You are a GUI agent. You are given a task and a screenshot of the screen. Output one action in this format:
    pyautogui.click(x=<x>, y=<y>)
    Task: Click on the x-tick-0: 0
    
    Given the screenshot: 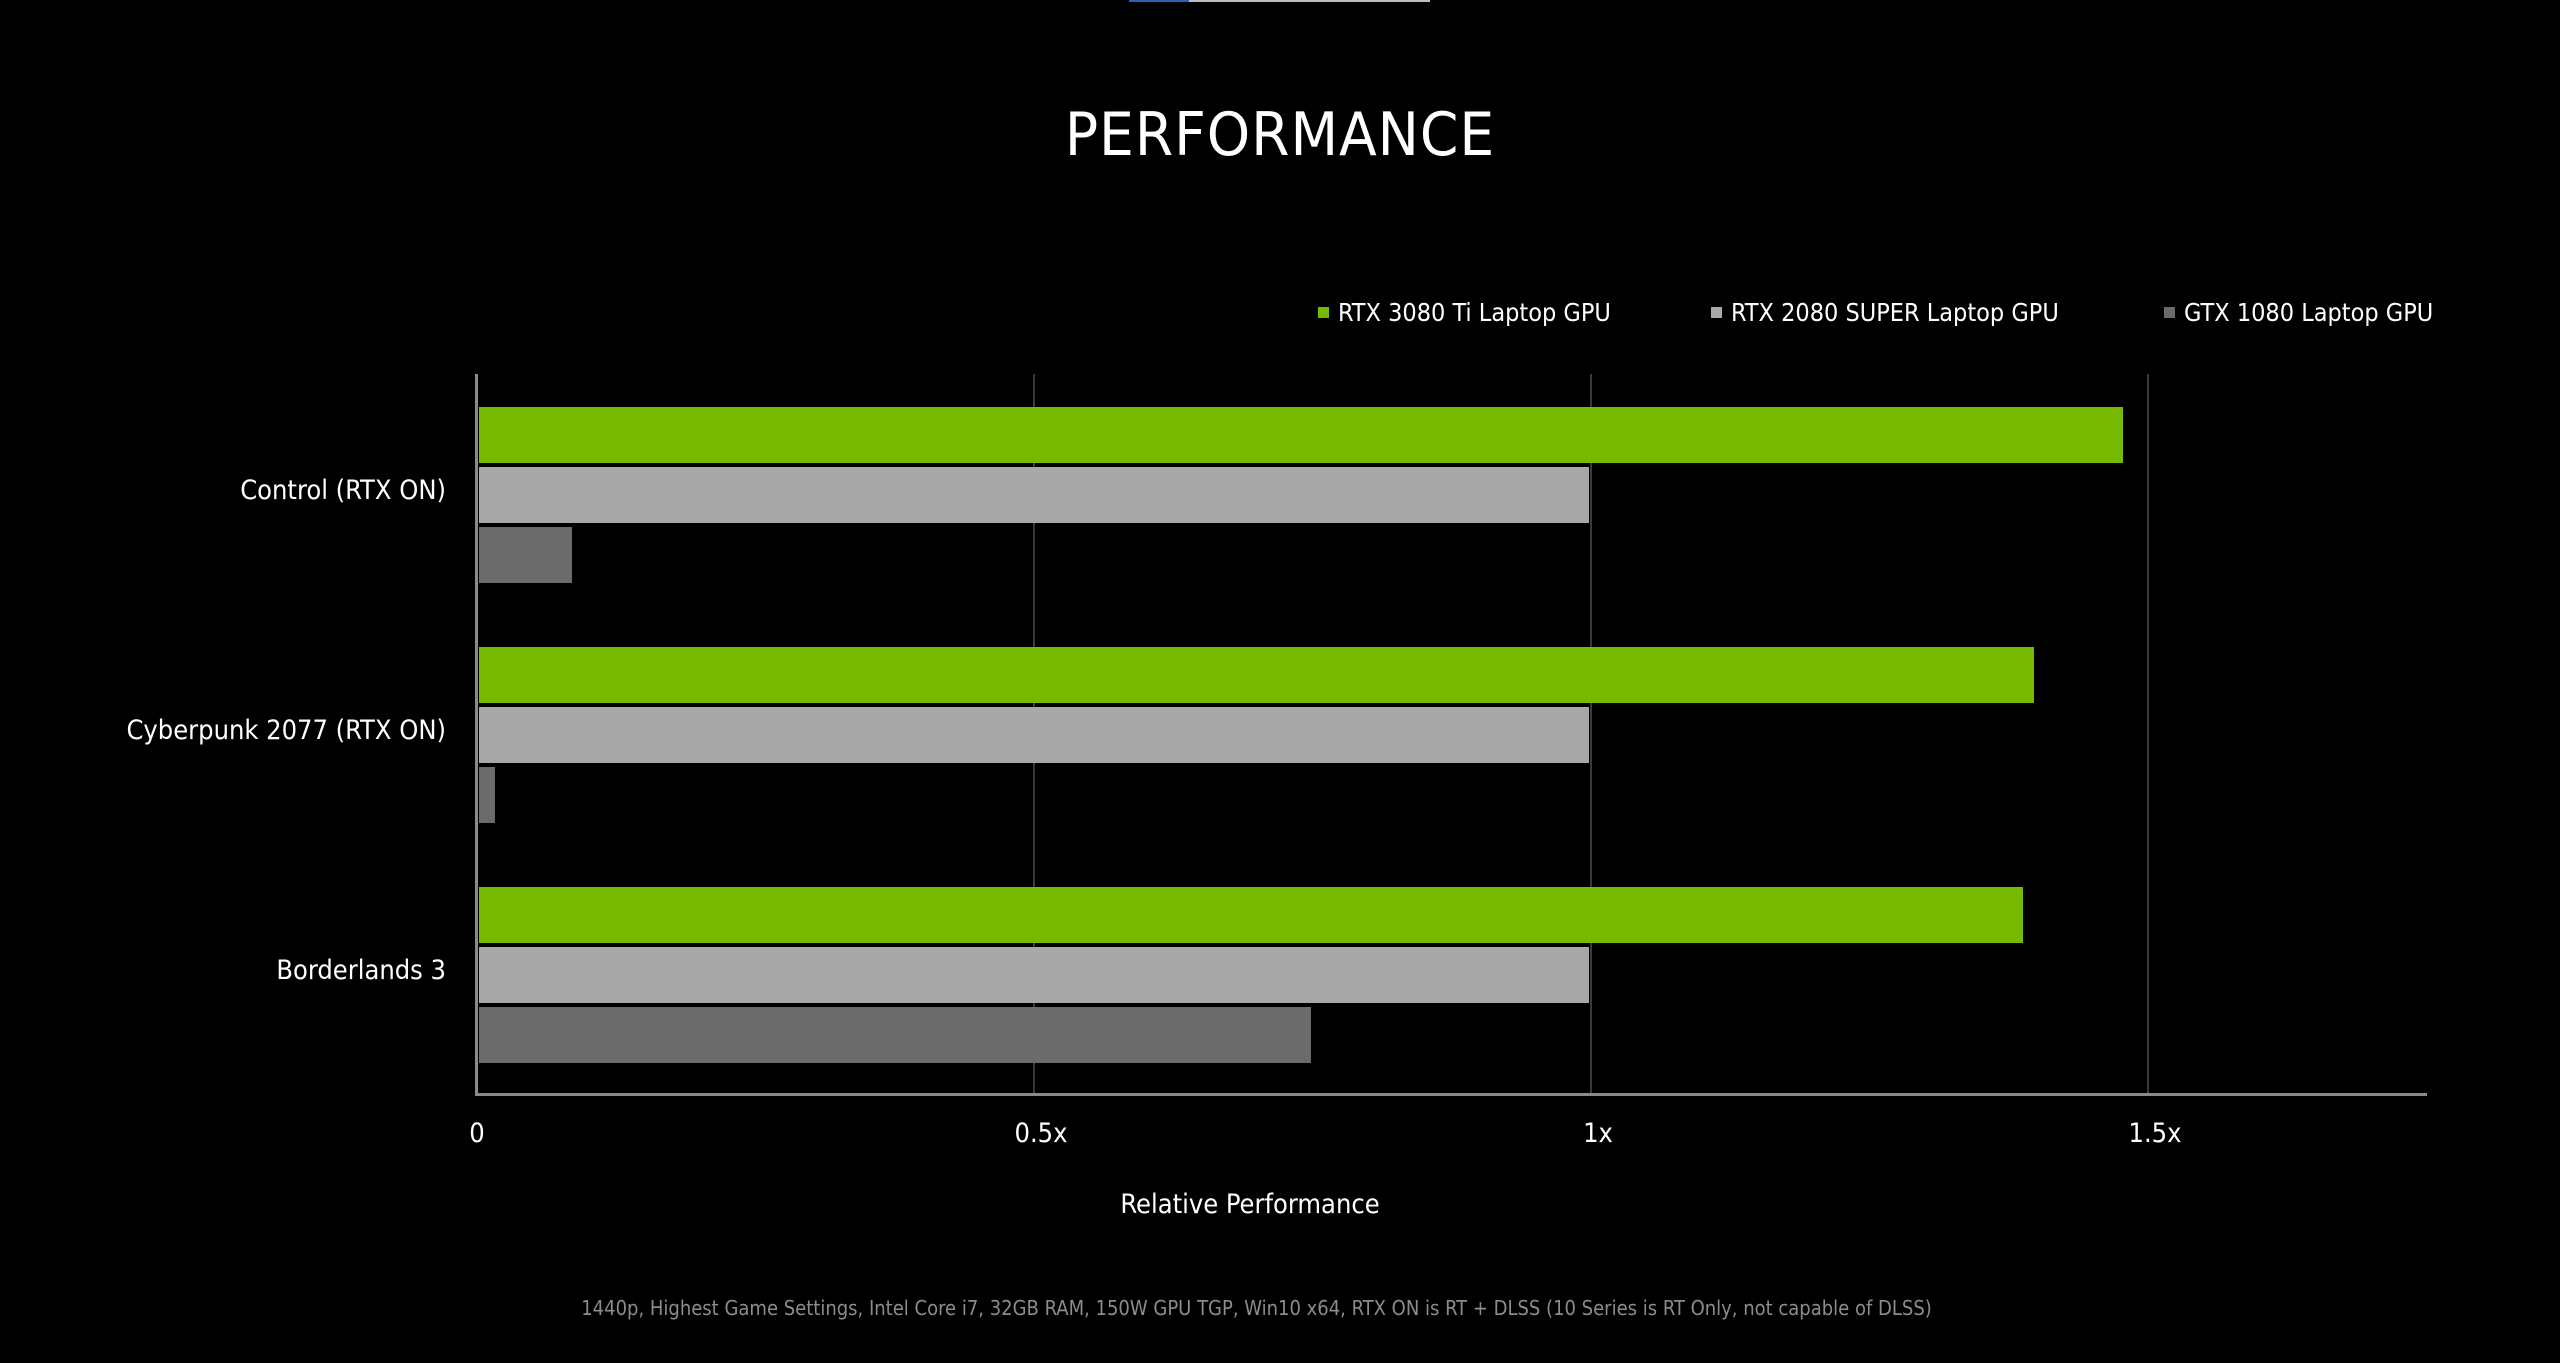 What is the action you would take?
    pyautogui.click(x=477, y=1133)
    